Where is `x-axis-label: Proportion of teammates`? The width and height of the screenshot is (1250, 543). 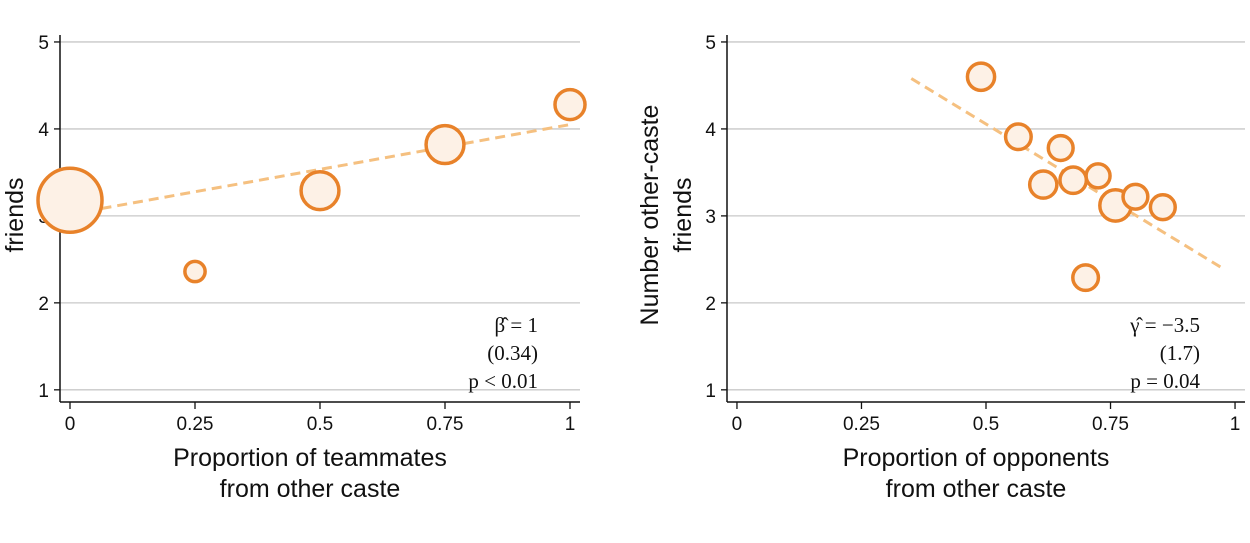 x-axis-label: Proportion of teammates is located at coordinates (310, 458).